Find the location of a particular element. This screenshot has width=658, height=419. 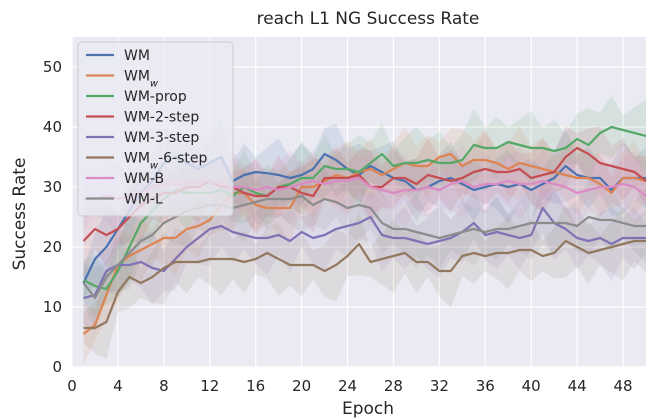

chart-title: reach L1 NG Success Rate is located at coordinates (368, 19).